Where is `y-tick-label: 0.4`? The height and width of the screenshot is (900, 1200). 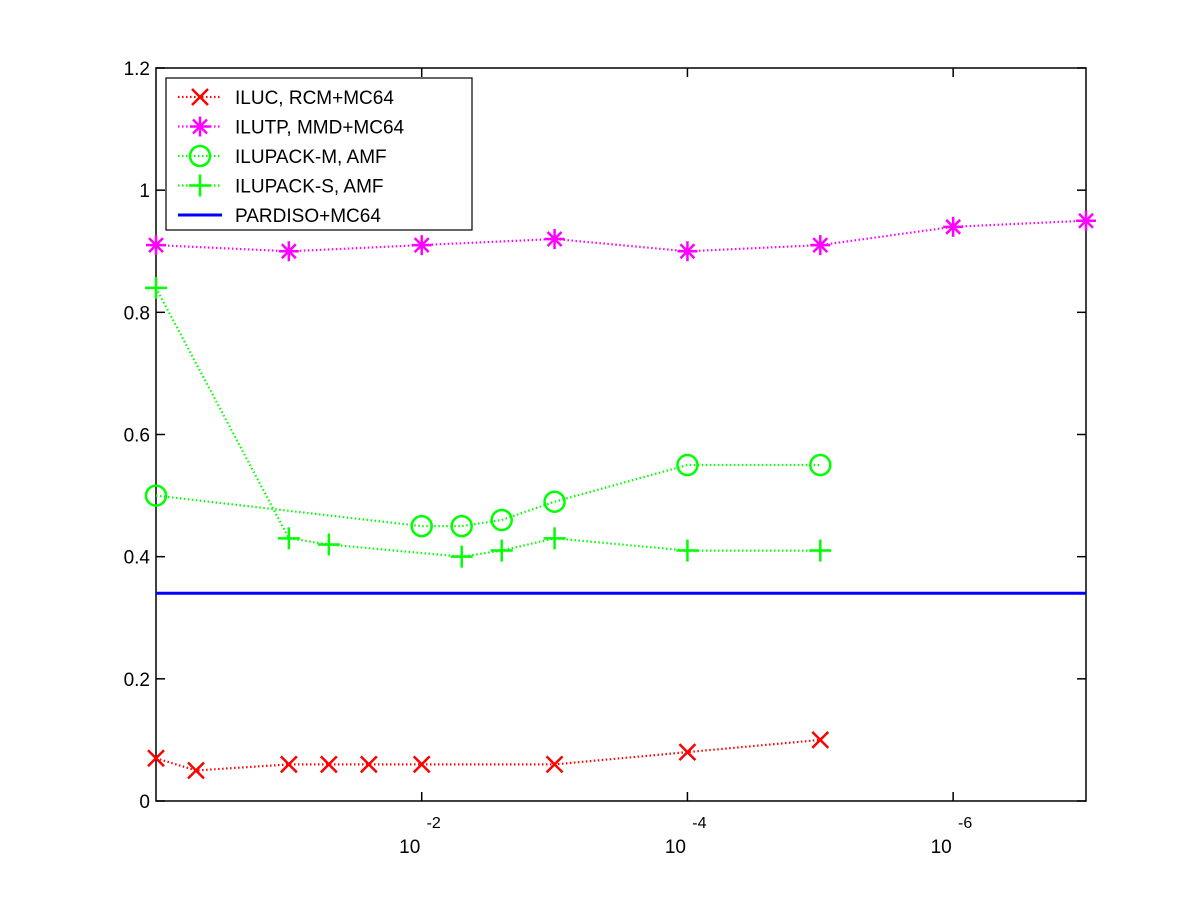
y-tick-label: 0.4 is located at coordinates (137, 558).